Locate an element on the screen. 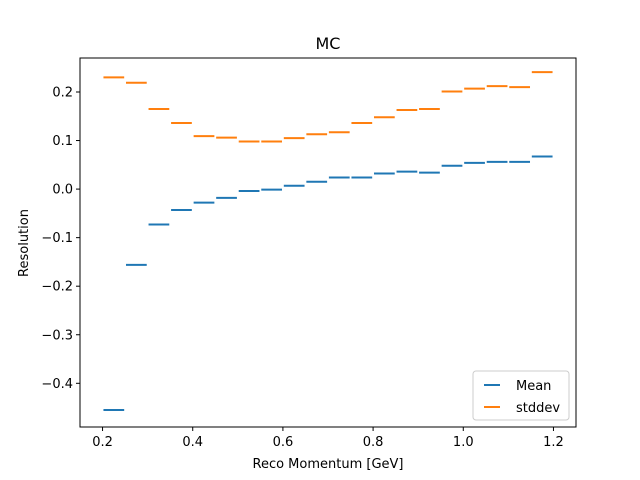  chart-title: MC is located at coordinates (328, 43).